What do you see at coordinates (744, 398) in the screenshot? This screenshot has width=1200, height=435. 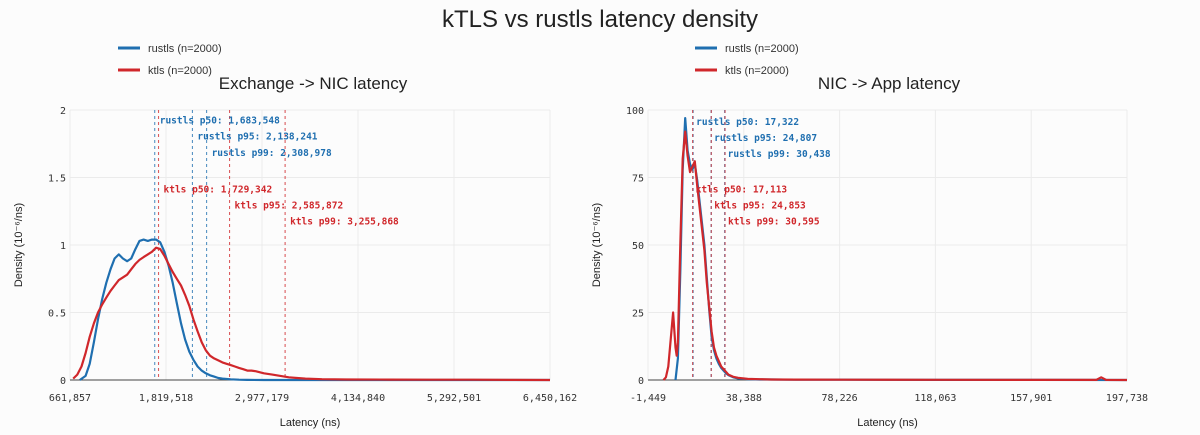 I see `chart-2-x-tick-label: 38,388` at bounding box center [744, 398].